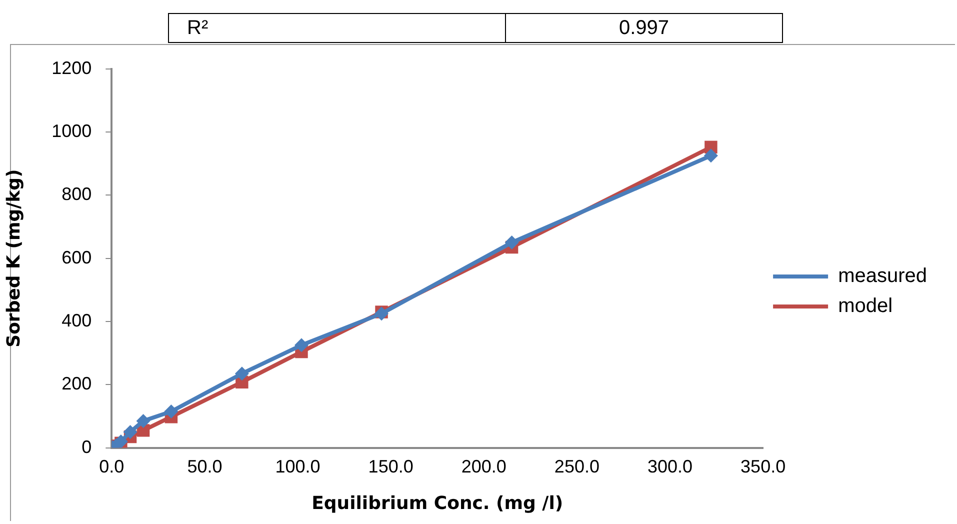  I want to click on legend-label: measured, so click(882, 276).